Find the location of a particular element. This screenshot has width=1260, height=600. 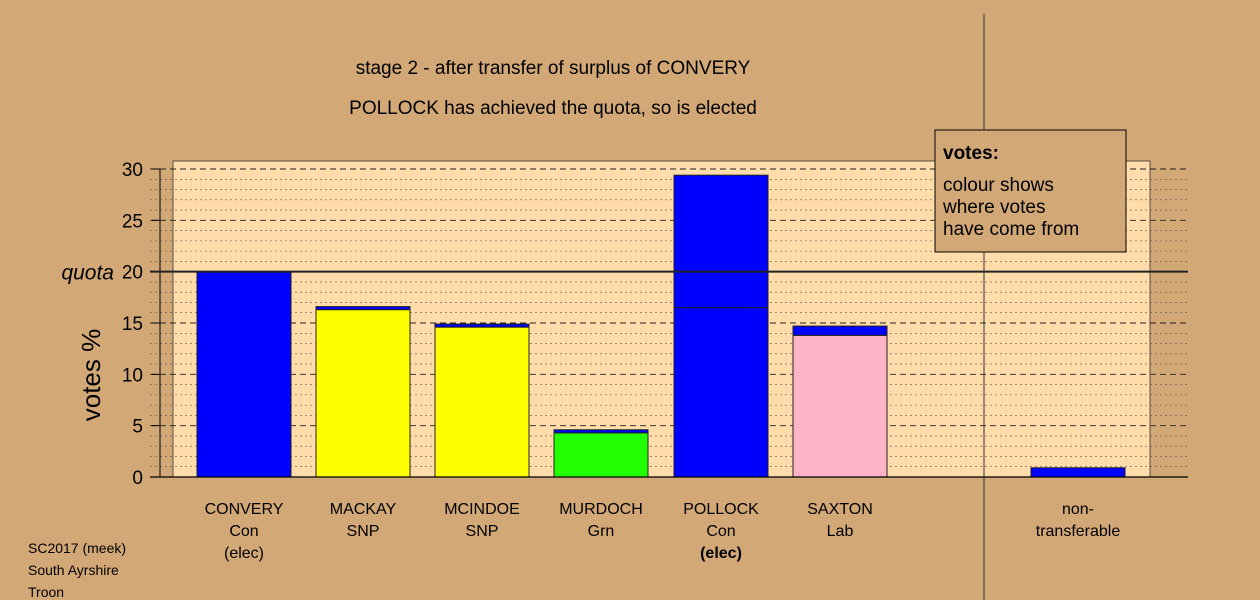

y-tick-label: 0 is located at coordinates (137, 478).